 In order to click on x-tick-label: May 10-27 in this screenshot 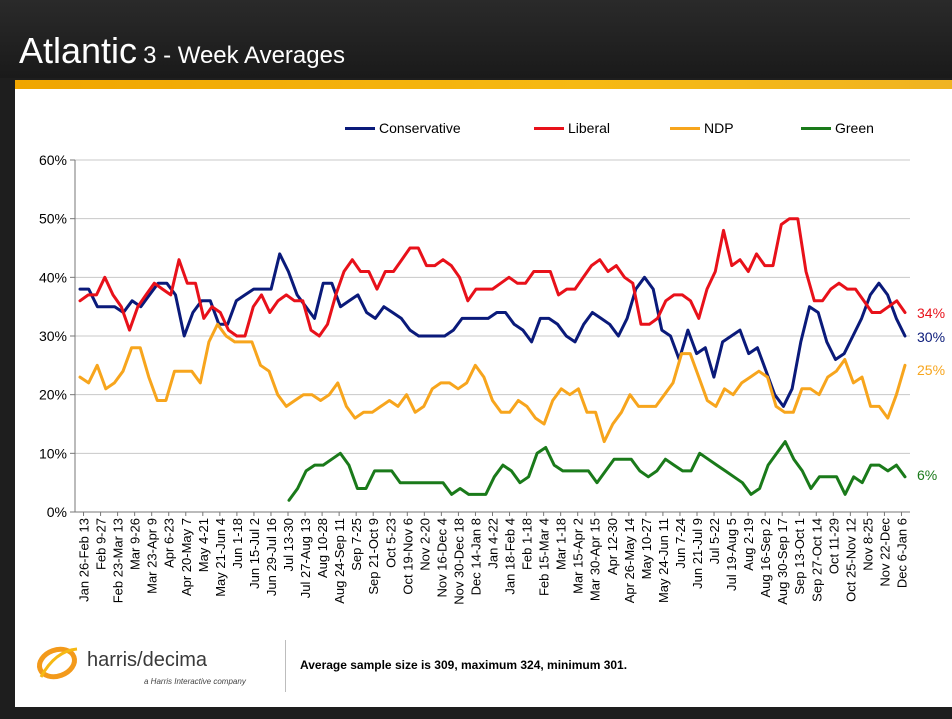, I will do `click(646, 548)`.